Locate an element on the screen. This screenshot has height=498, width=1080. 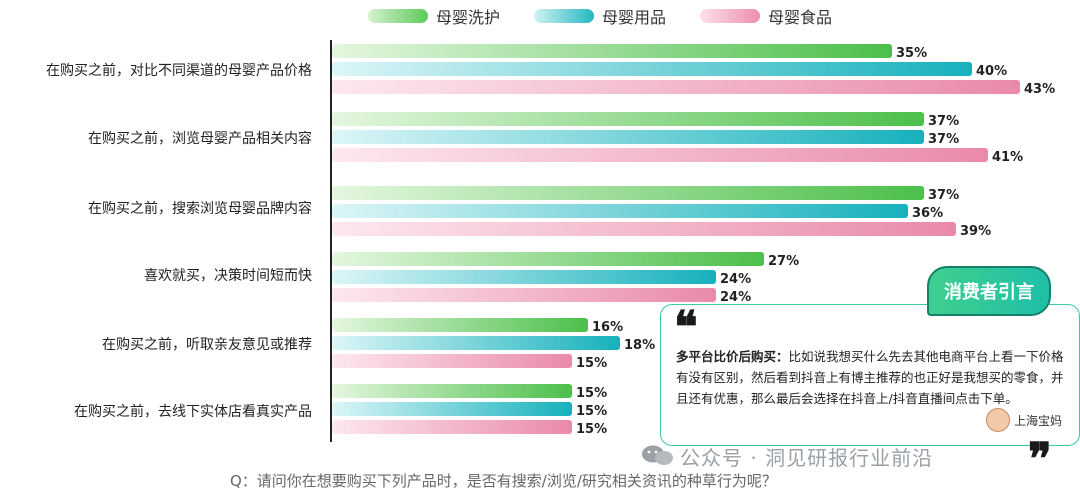
data-label-shipin-3: 39% is located at coordinates (975, 231).